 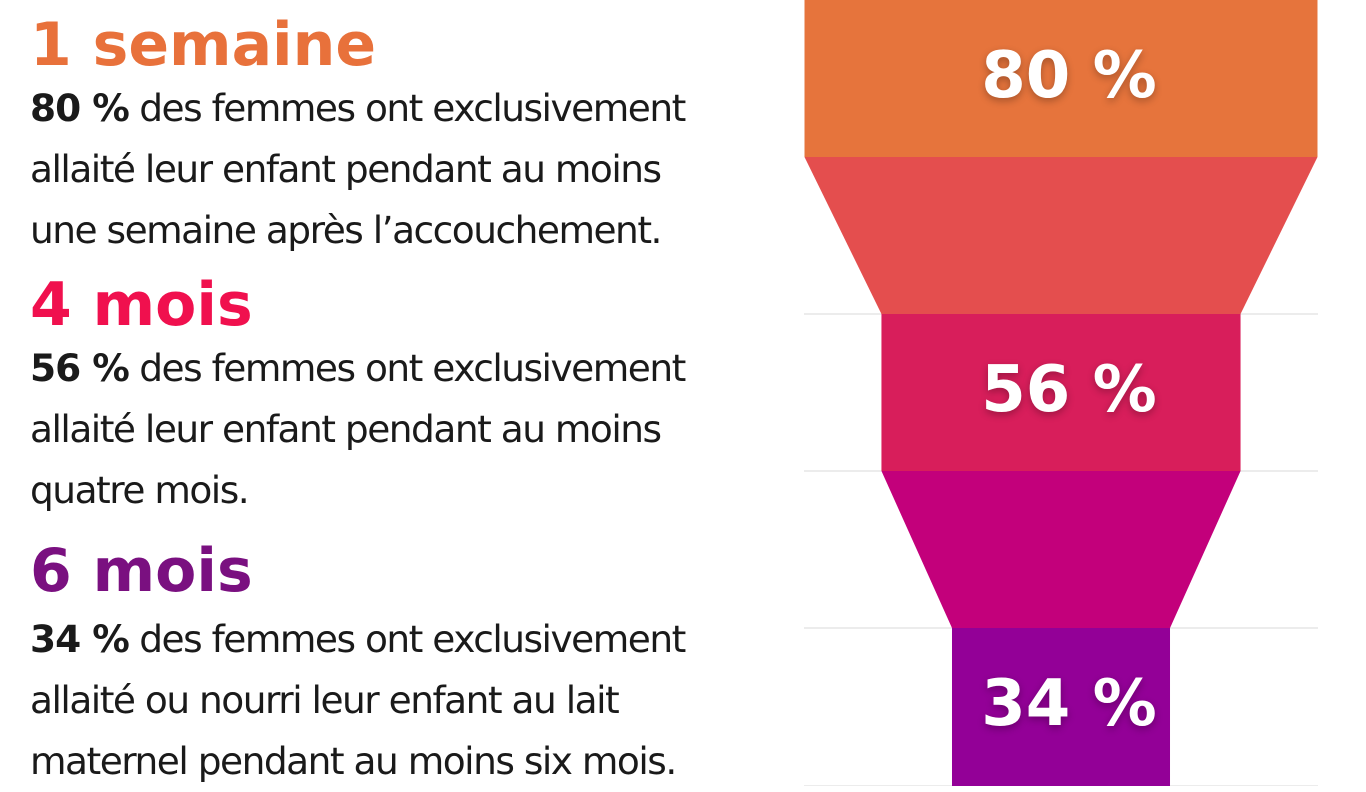 What do you see at coordinates (80, 108) in the screenshot?
I see `percent-80: 80 %` at bounding box center [80, 108].